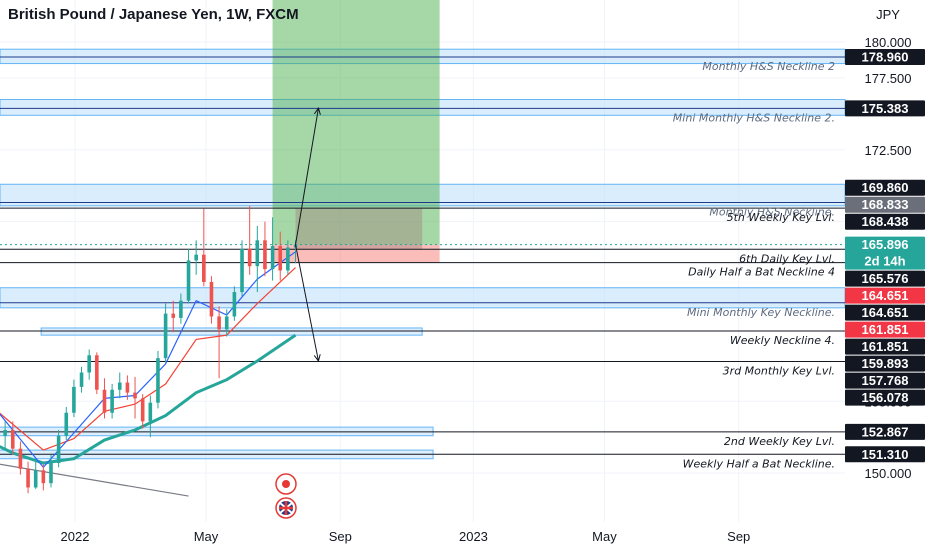  I want to click on price-badge-value: 165.896, so click(885, 244).